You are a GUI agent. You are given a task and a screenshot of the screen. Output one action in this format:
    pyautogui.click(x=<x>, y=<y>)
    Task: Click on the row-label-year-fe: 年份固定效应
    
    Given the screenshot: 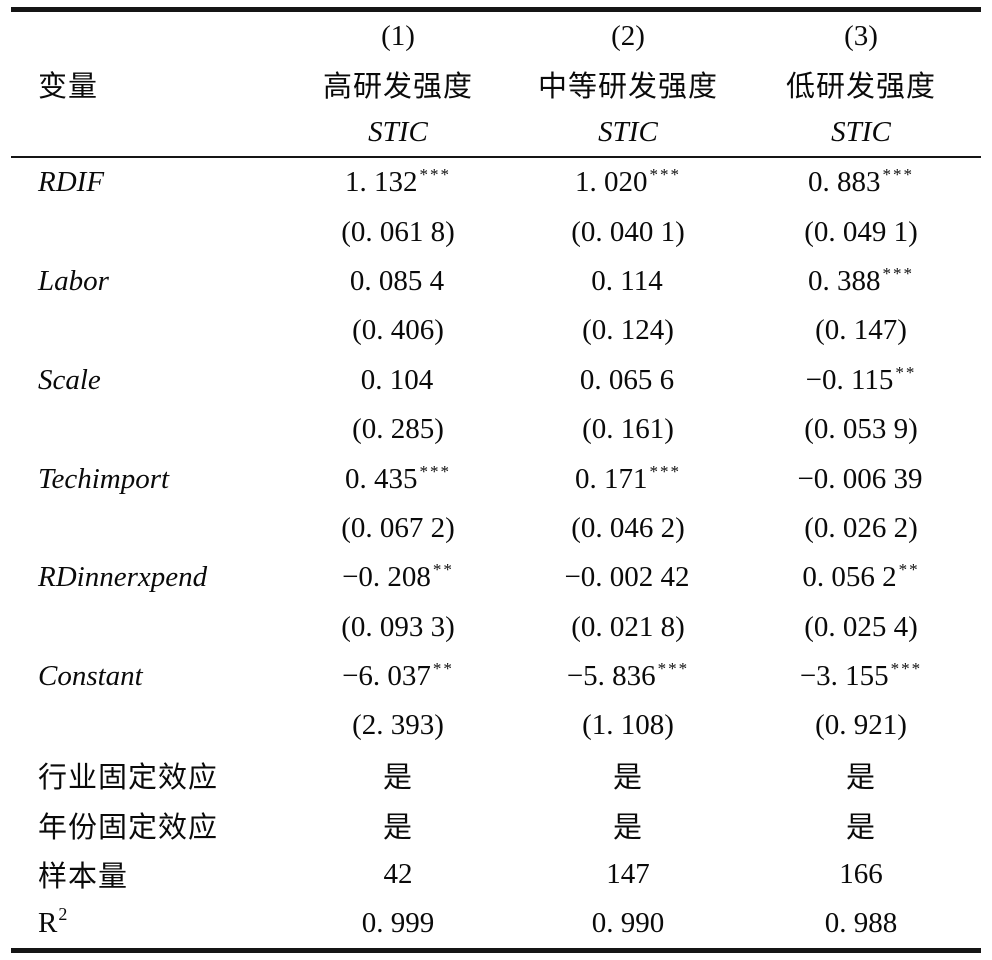 What is the action you would take?
    pyautogui.click(x=128, y=827)
    